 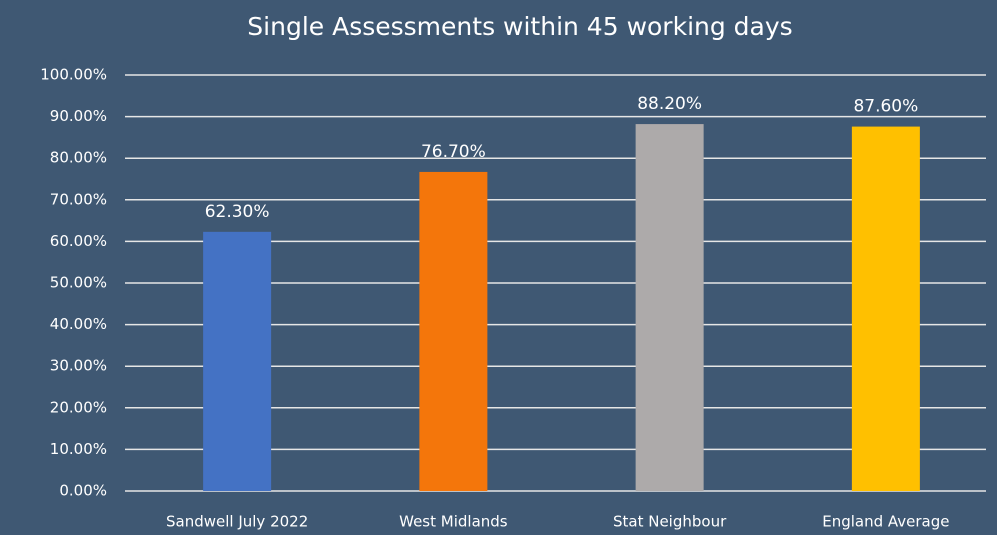 I want to click on y-tick-label: 40.00%, so click(x=78, y=324).